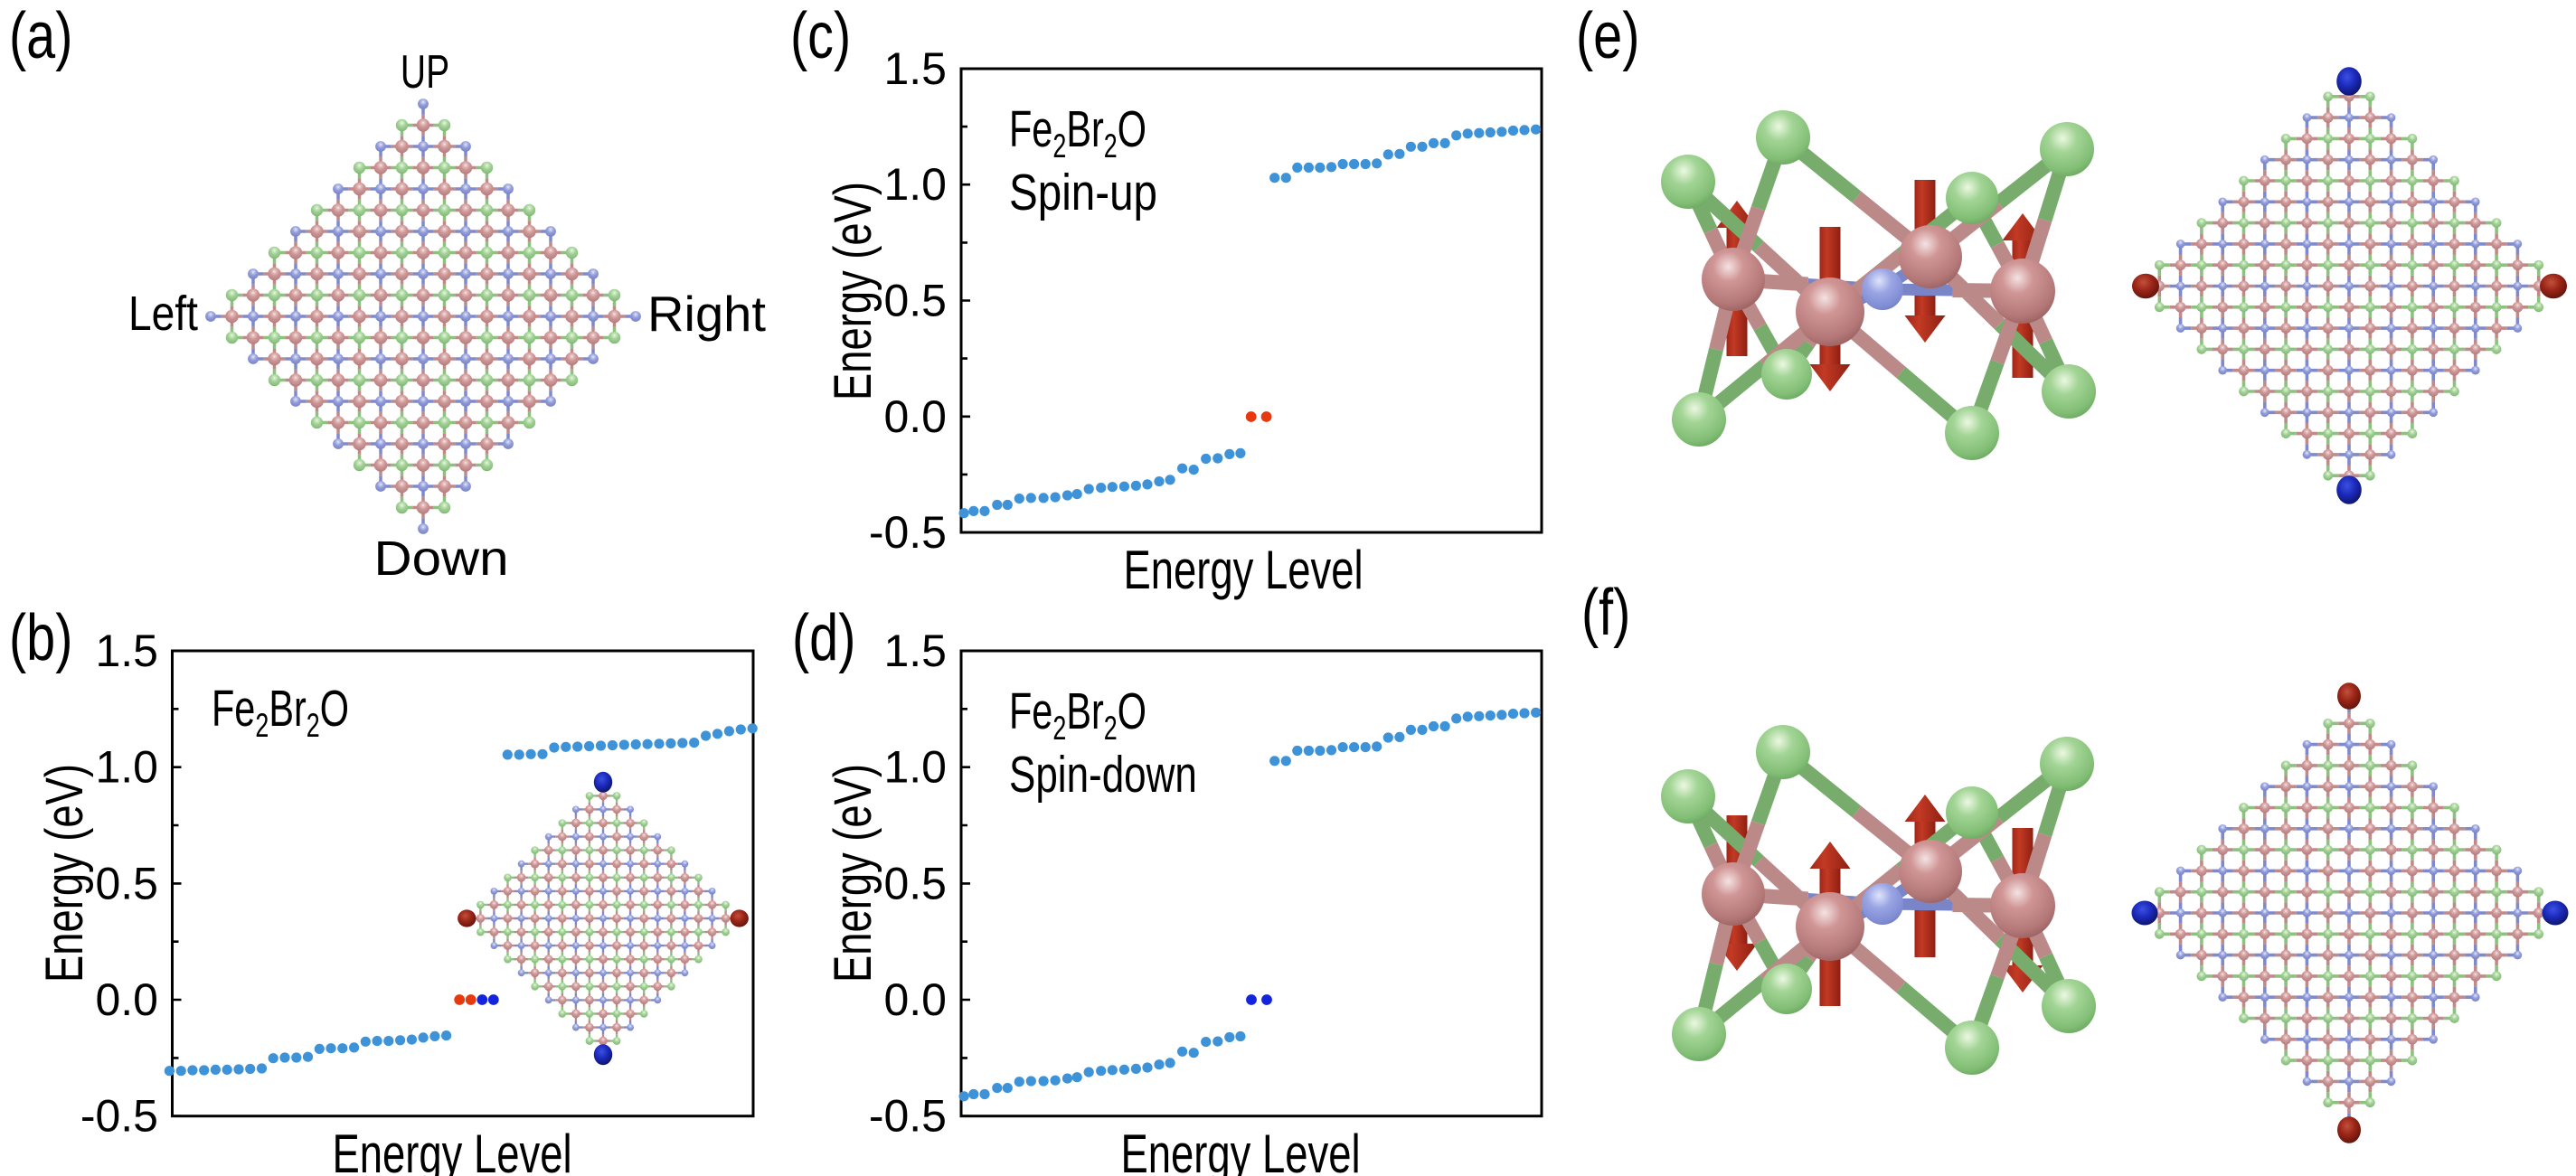 Image resolution: width=2576 pixels, height=1176 pixels. What do you see at coordinates (163, 314) in the screenshot?
I see `svg-text: Left` at bounding box center [163, 314].